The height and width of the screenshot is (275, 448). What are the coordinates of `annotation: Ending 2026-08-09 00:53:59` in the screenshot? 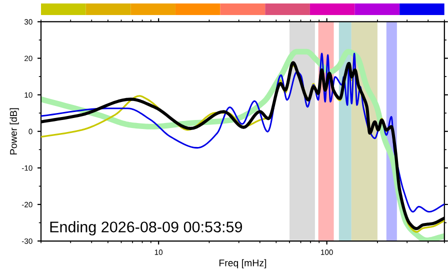 It's located at (146, 228).